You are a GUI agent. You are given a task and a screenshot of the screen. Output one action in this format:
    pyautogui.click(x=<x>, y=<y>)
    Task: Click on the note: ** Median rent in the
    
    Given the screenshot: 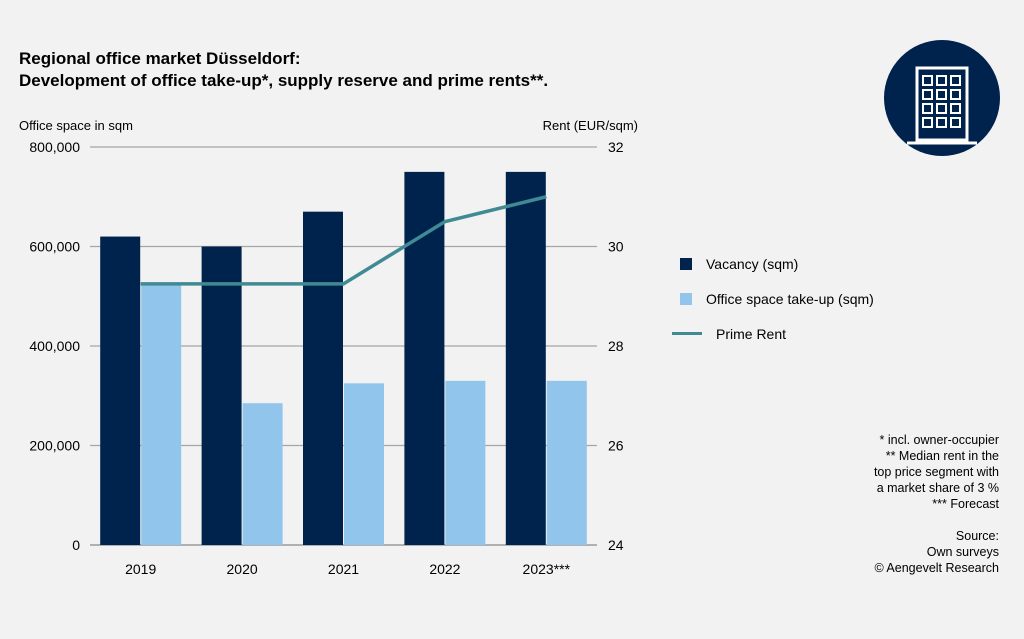 What is the action you would take?
    pyautogui.click(x=942, y=456)
    